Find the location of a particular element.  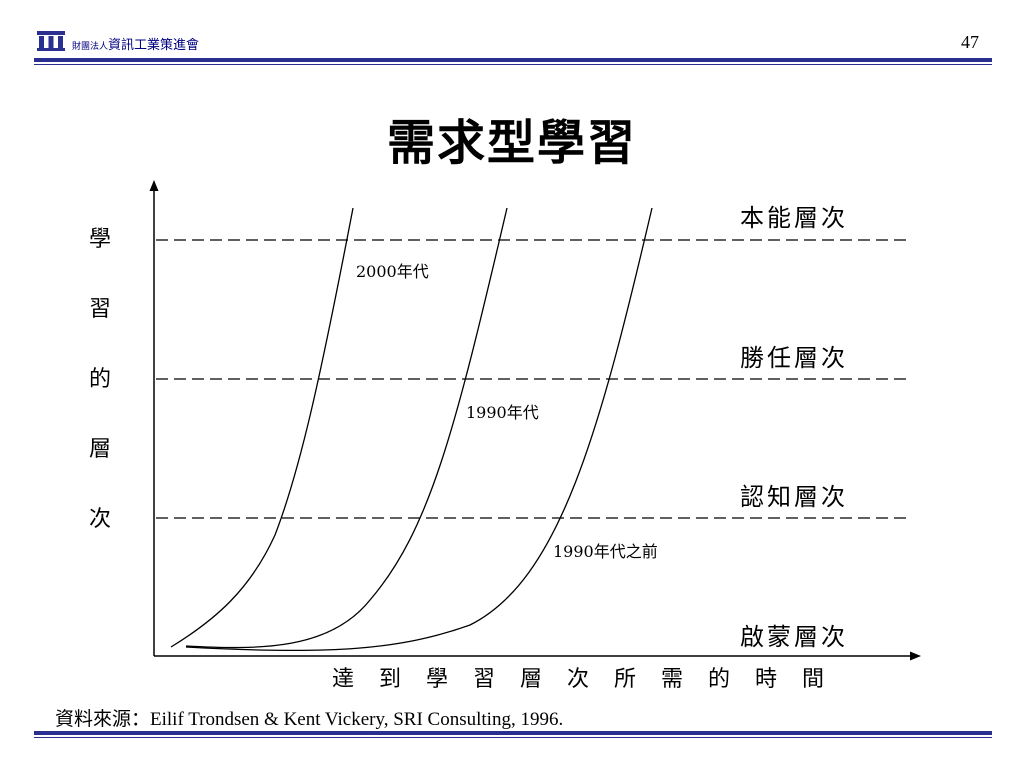

y-axis-label-char: 習 is located at coordinates (100, 309).